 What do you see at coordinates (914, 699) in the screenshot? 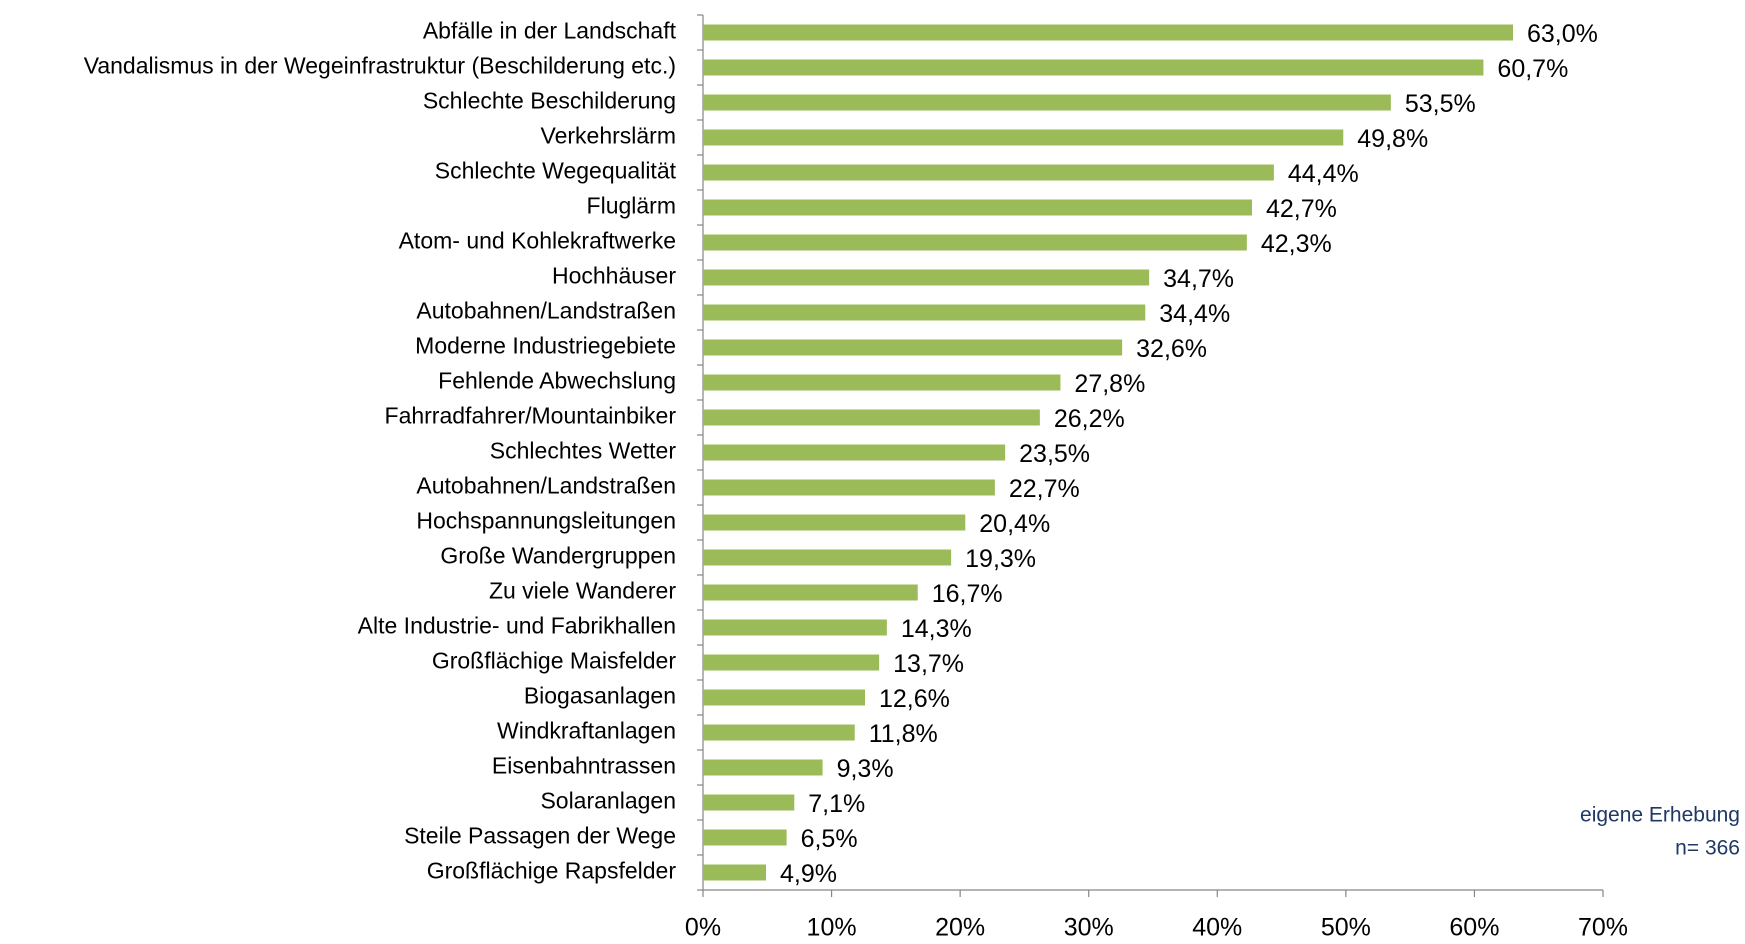
I see `value-label: 12,6%` at bounding box center [914, 699].